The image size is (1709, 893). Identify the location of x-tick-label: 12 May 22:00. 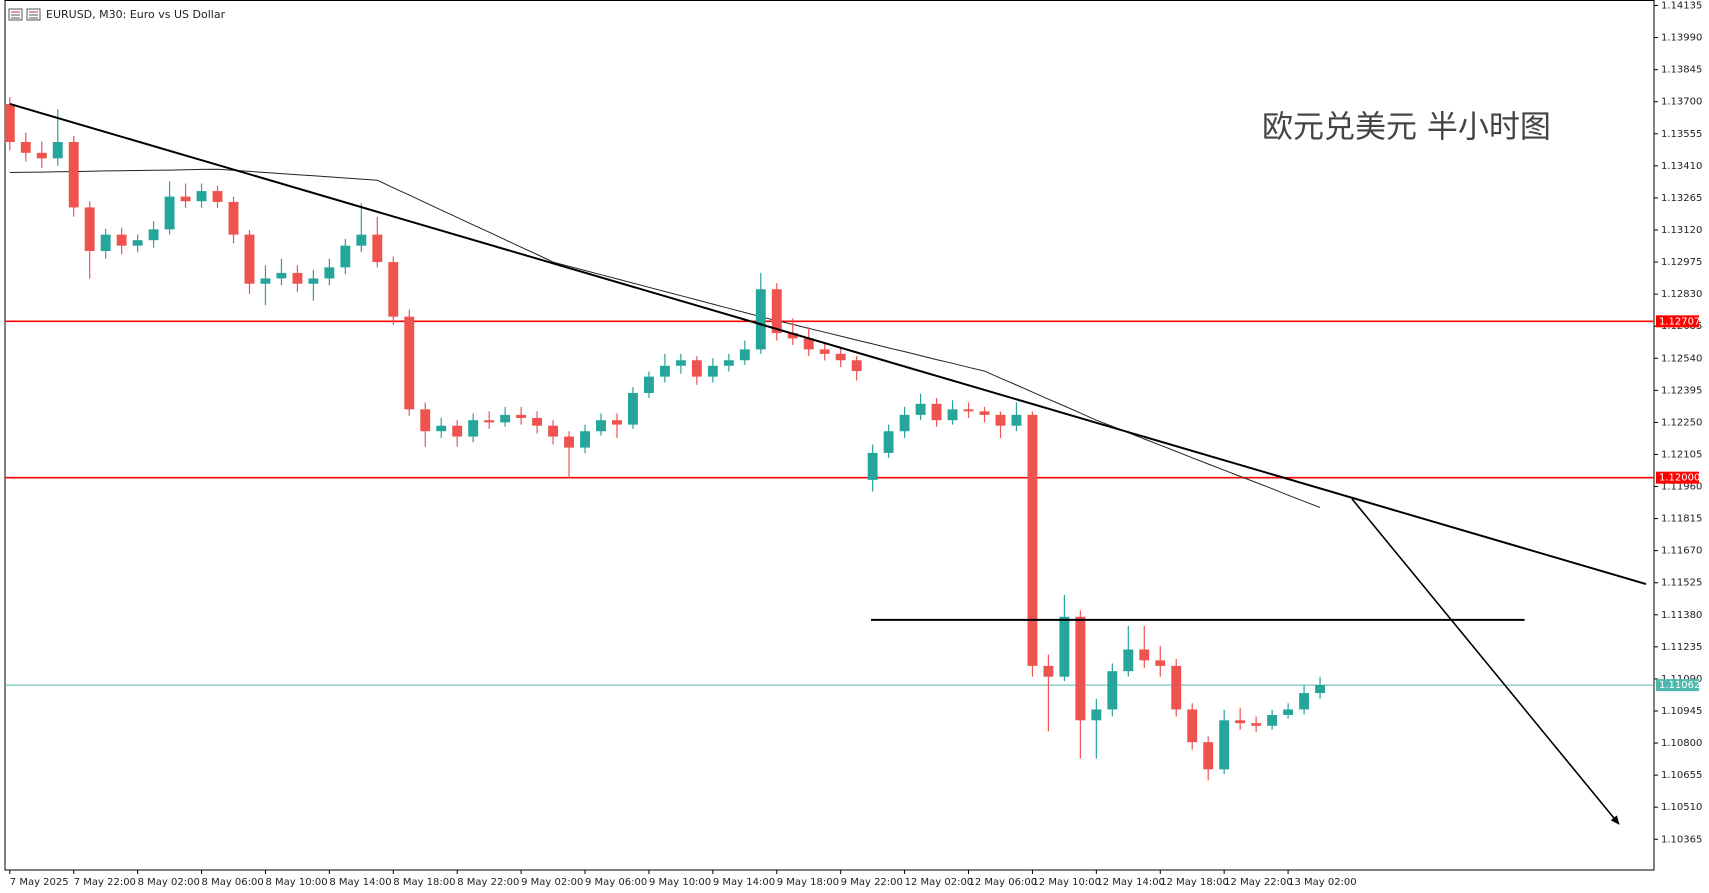
(1258, 882).